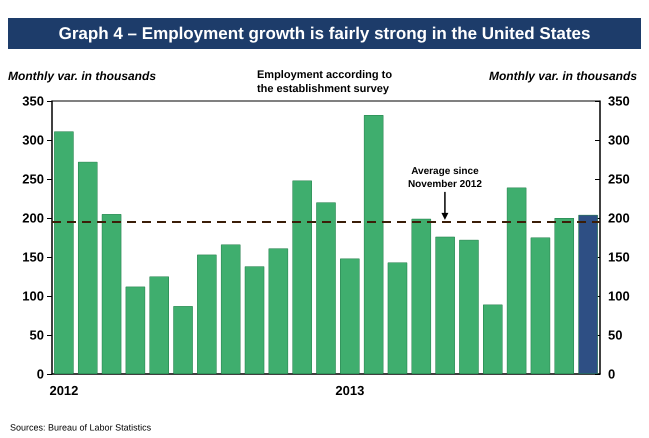 The width and height of the screenshot is (649, 438). I want to click on y-tick-label: 300, so click(33, 140).